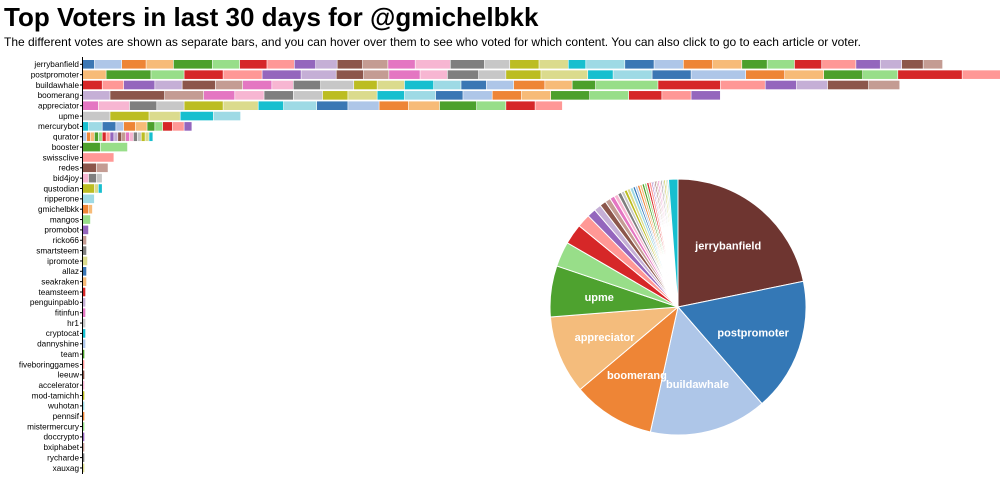  Describe the element at coordinates (84, 416) in the screenshot. I see `bar-segment-pennsif` at that location.